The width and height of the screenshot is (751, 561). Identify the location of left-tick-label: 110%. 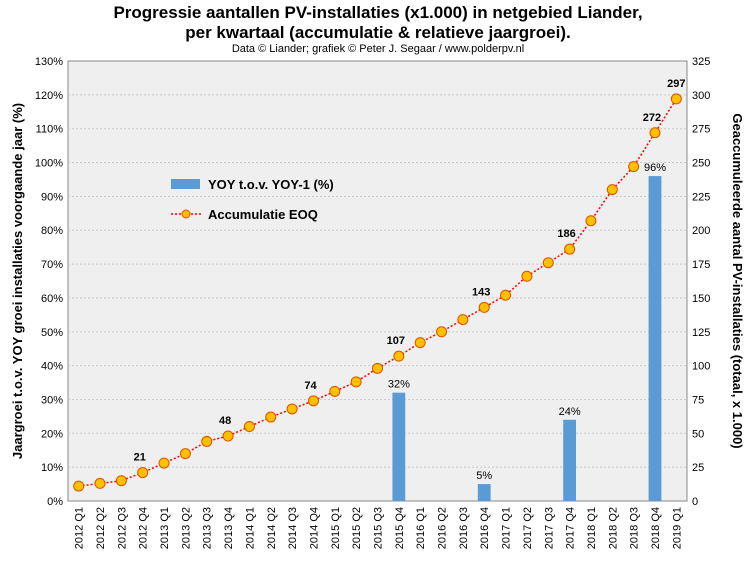
(50, 130).